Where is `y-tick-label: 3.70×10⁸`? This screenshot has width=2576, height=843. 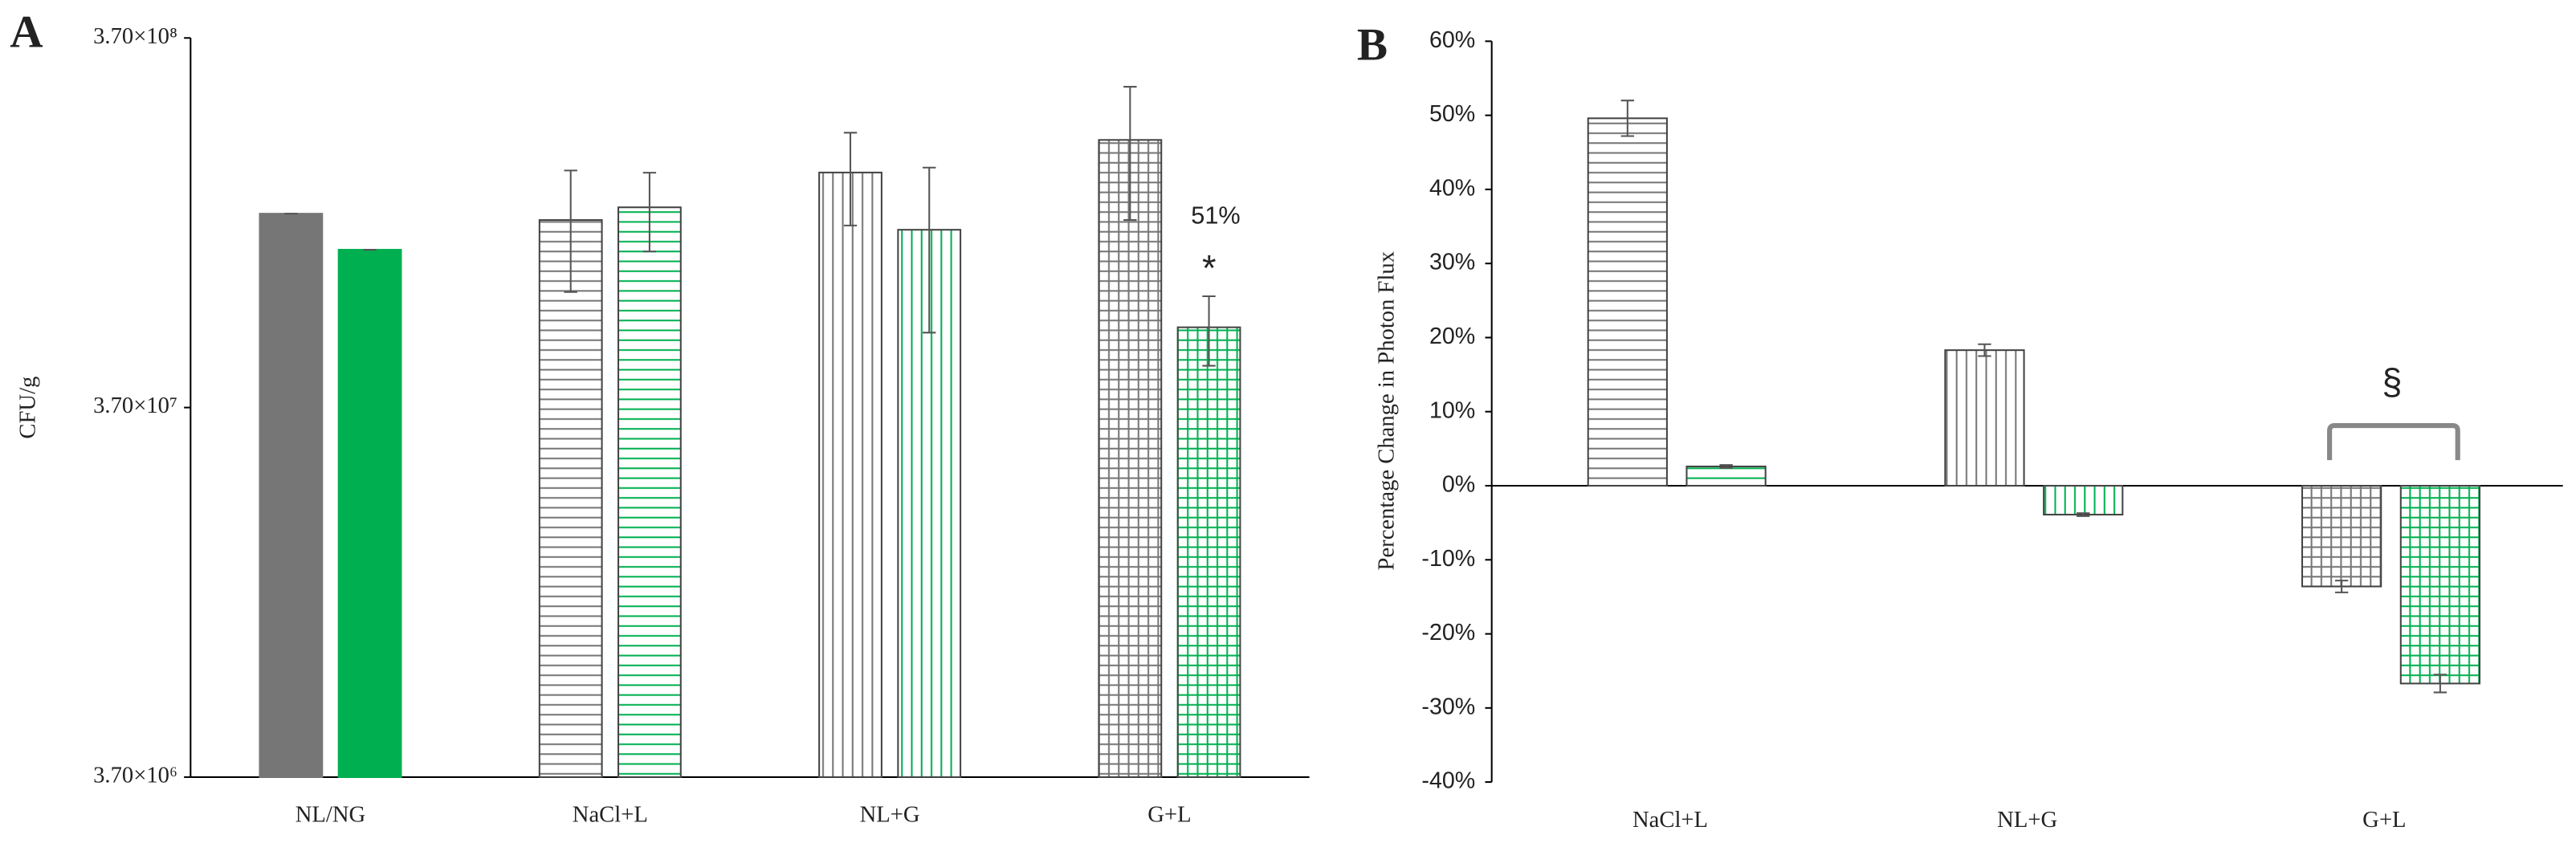
y-tick-label: 3.70×10⁸ is located at coordinates (135, 36).